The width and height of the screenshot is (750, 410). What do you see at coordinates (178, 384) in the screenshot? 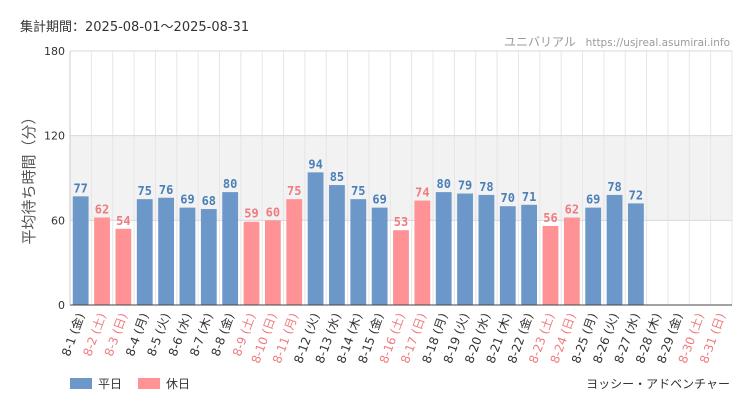
I see `legend-holiday-label: 休日` at bounding box center [178, 384].